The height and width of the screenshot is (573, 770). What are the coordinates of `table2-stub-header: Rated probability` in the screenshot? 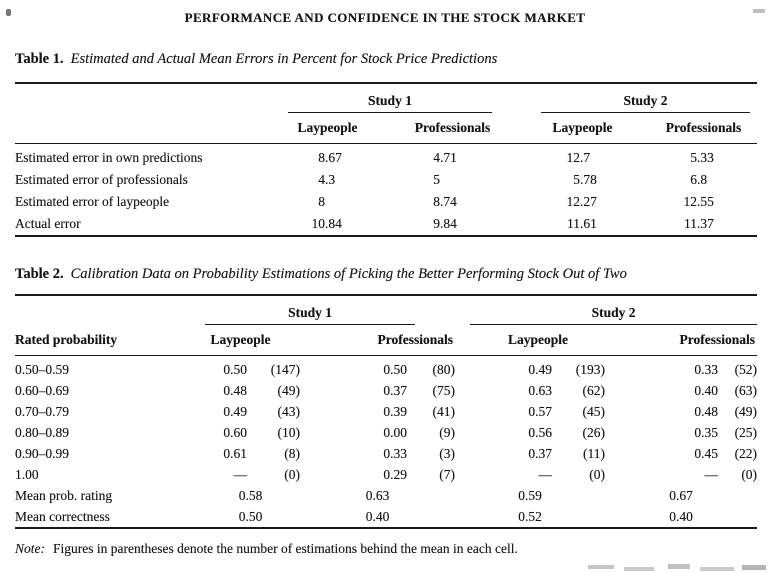 It's located at (90, 340).